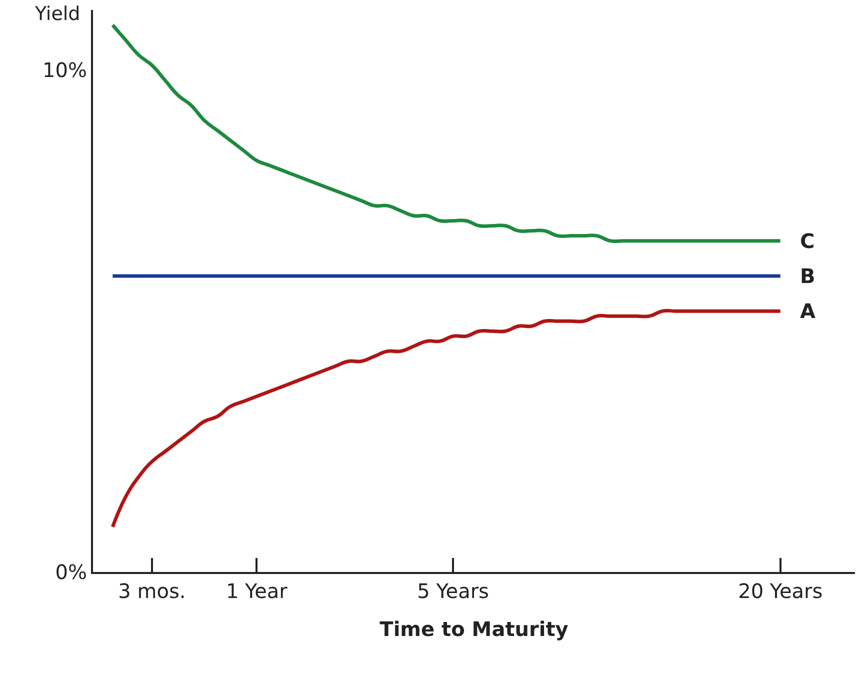  Describe the element at coordinates (64, 70) in the screenshot. I see `y-tick-label: 10%` at that location.